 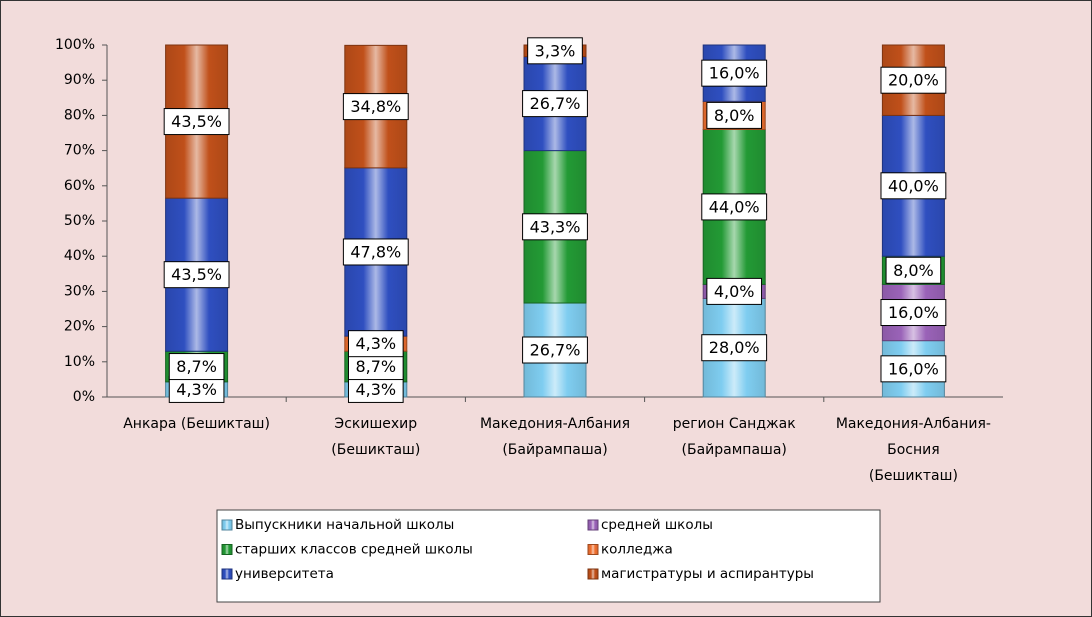 I want to click on data-label: 3,3%, so click(x=555, y=50).